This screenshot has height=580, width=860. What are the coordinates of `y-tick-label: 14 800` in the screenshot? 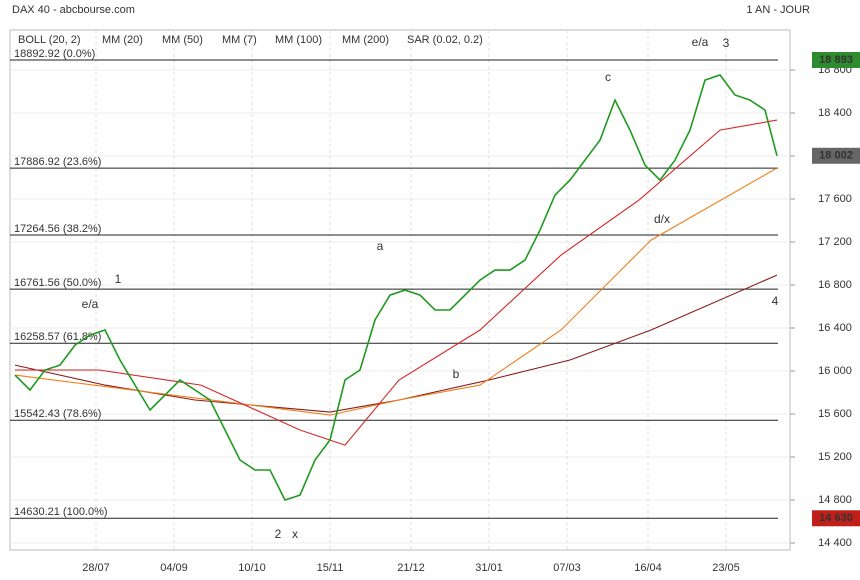 It's located at (835, 500).